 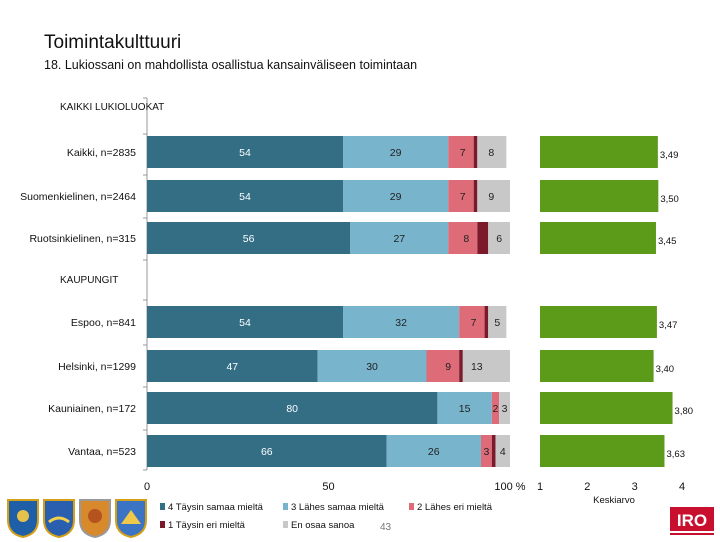 I want to click on x-tick-label: 0, so click(x=147, y=487).